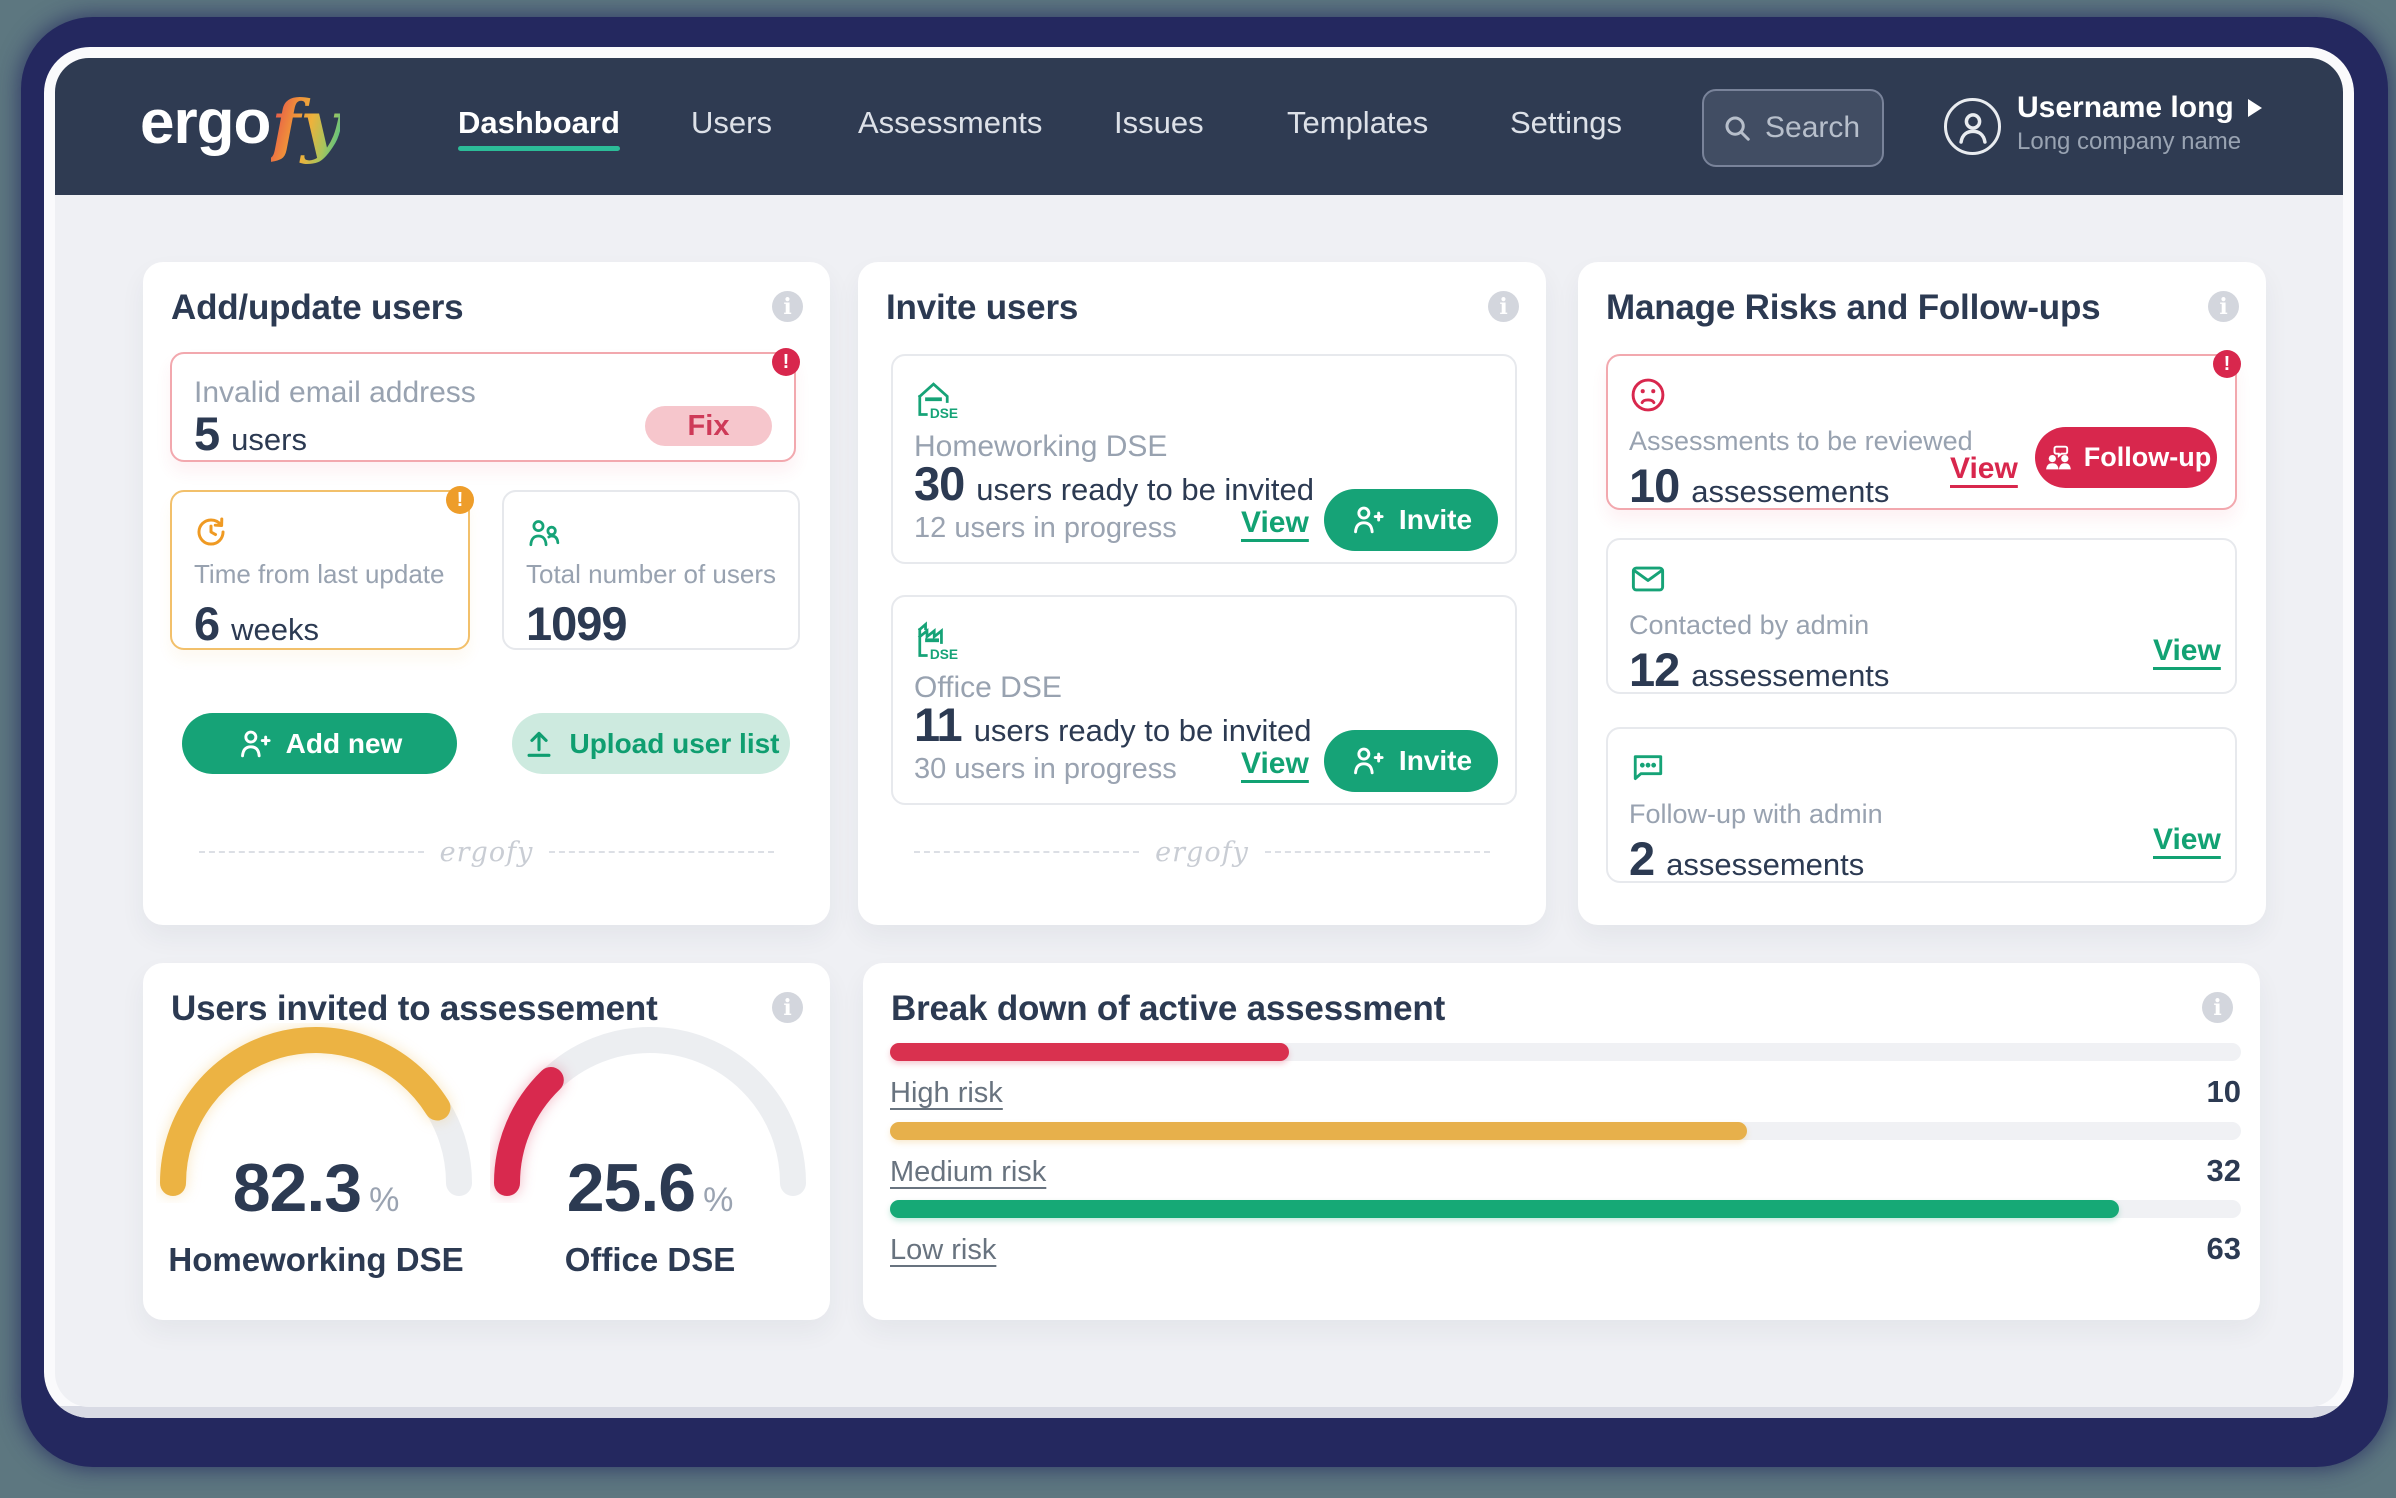 The height and width of the screenshot is (1498, 2396). I want to click on gauge-value: 82.3 %, so click(316, 1188).